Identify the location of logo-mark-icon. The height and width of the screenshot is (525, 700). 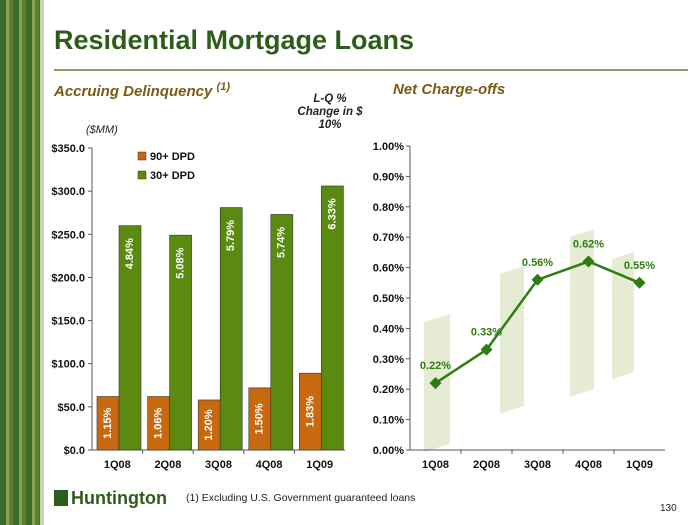
(61, 498).